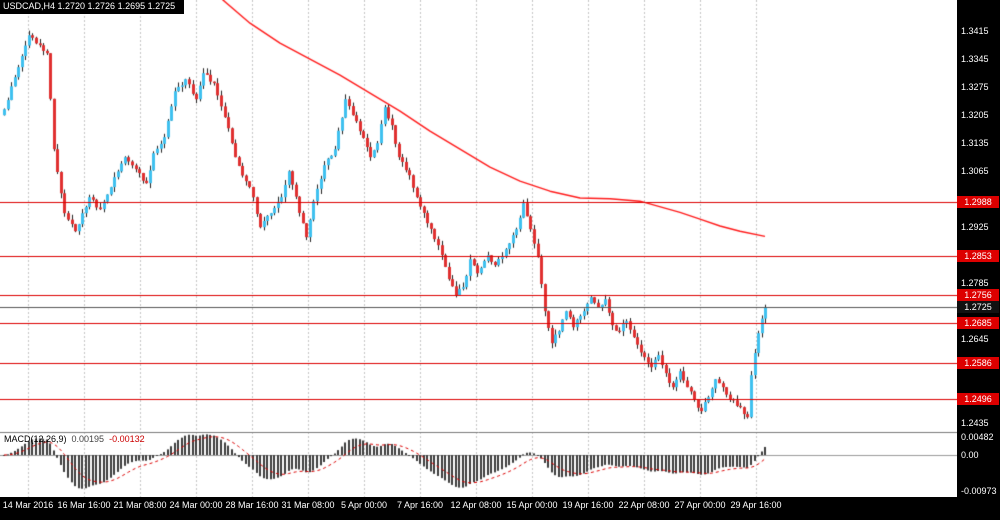 The width and height of the screenshot is (1000, 520). Describe the element at coordinates (252, 505) in the screenshot. I see `time-axis-label: 28 Mar 16:00` at that location.